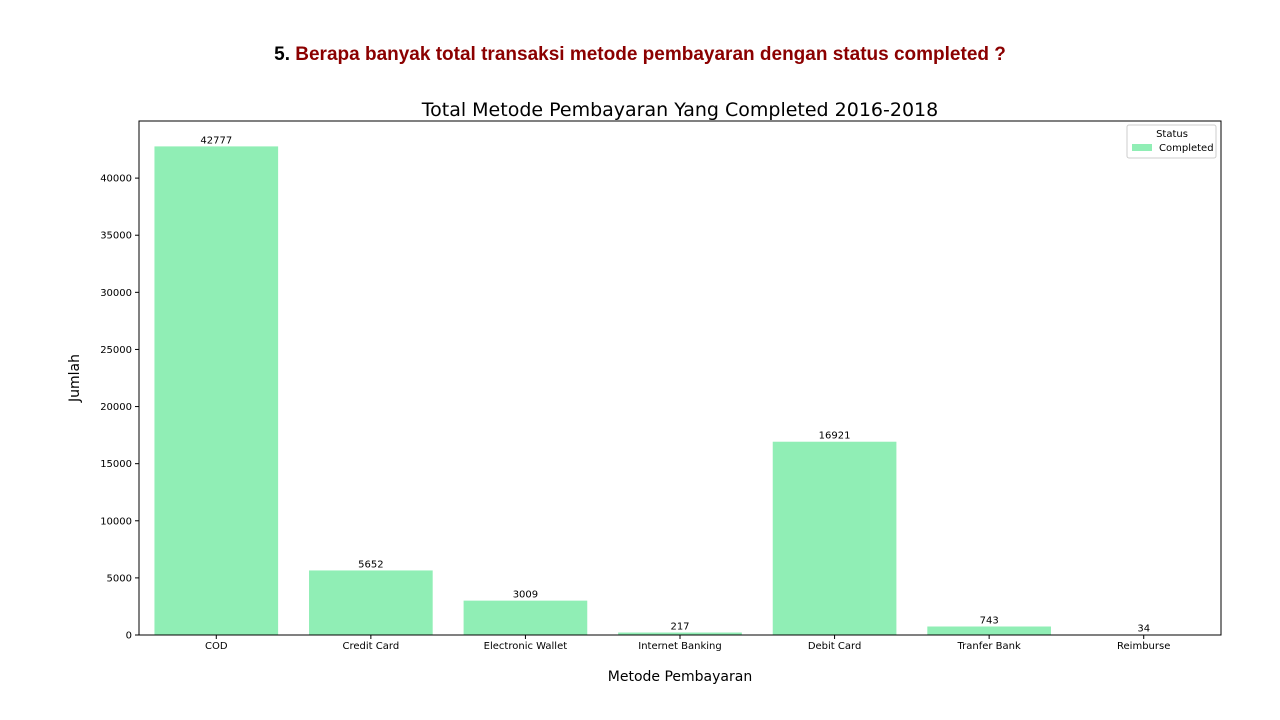  I want to click on y-tick-label-25000: 25000, so click(116, 350).